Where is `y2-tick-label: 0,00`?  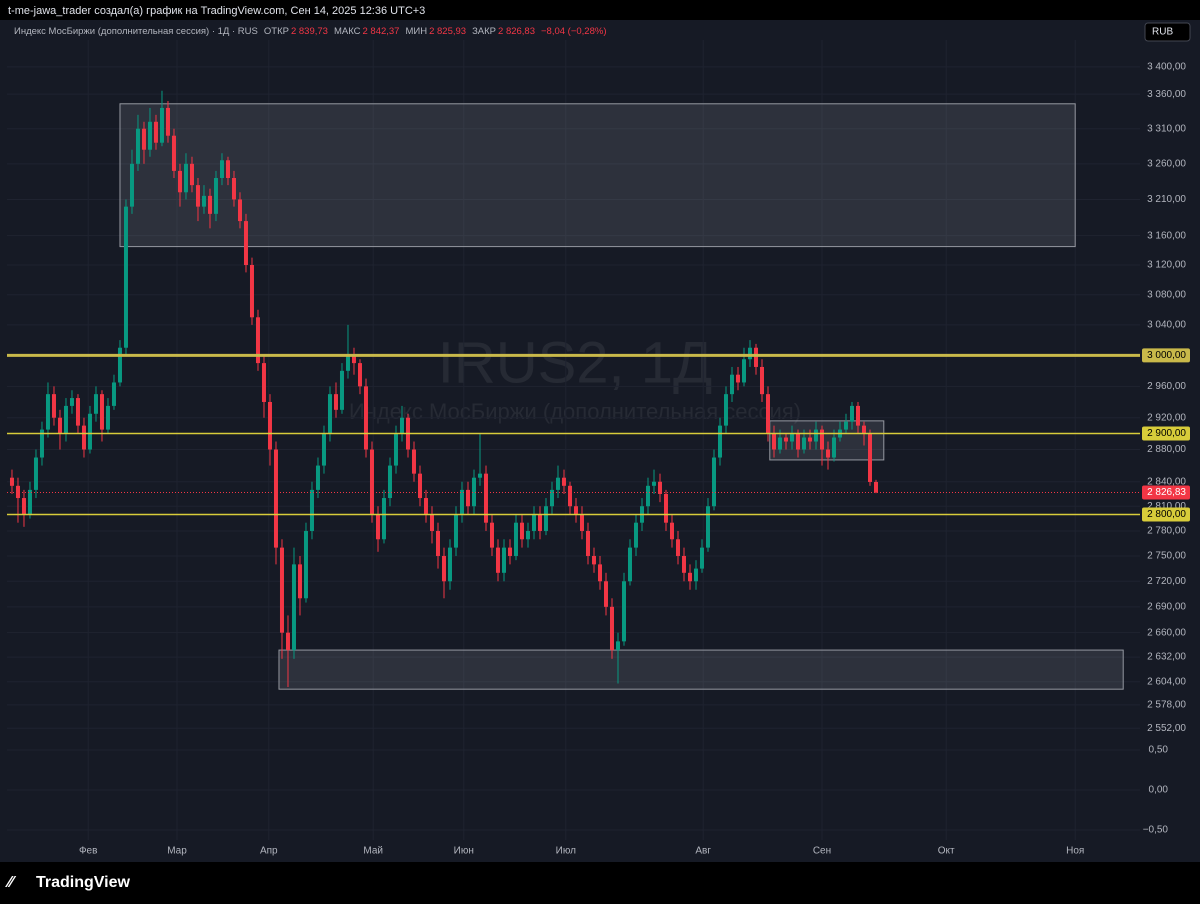 y2-tick-label: 0,00 is located at coordinates (1159, 790).